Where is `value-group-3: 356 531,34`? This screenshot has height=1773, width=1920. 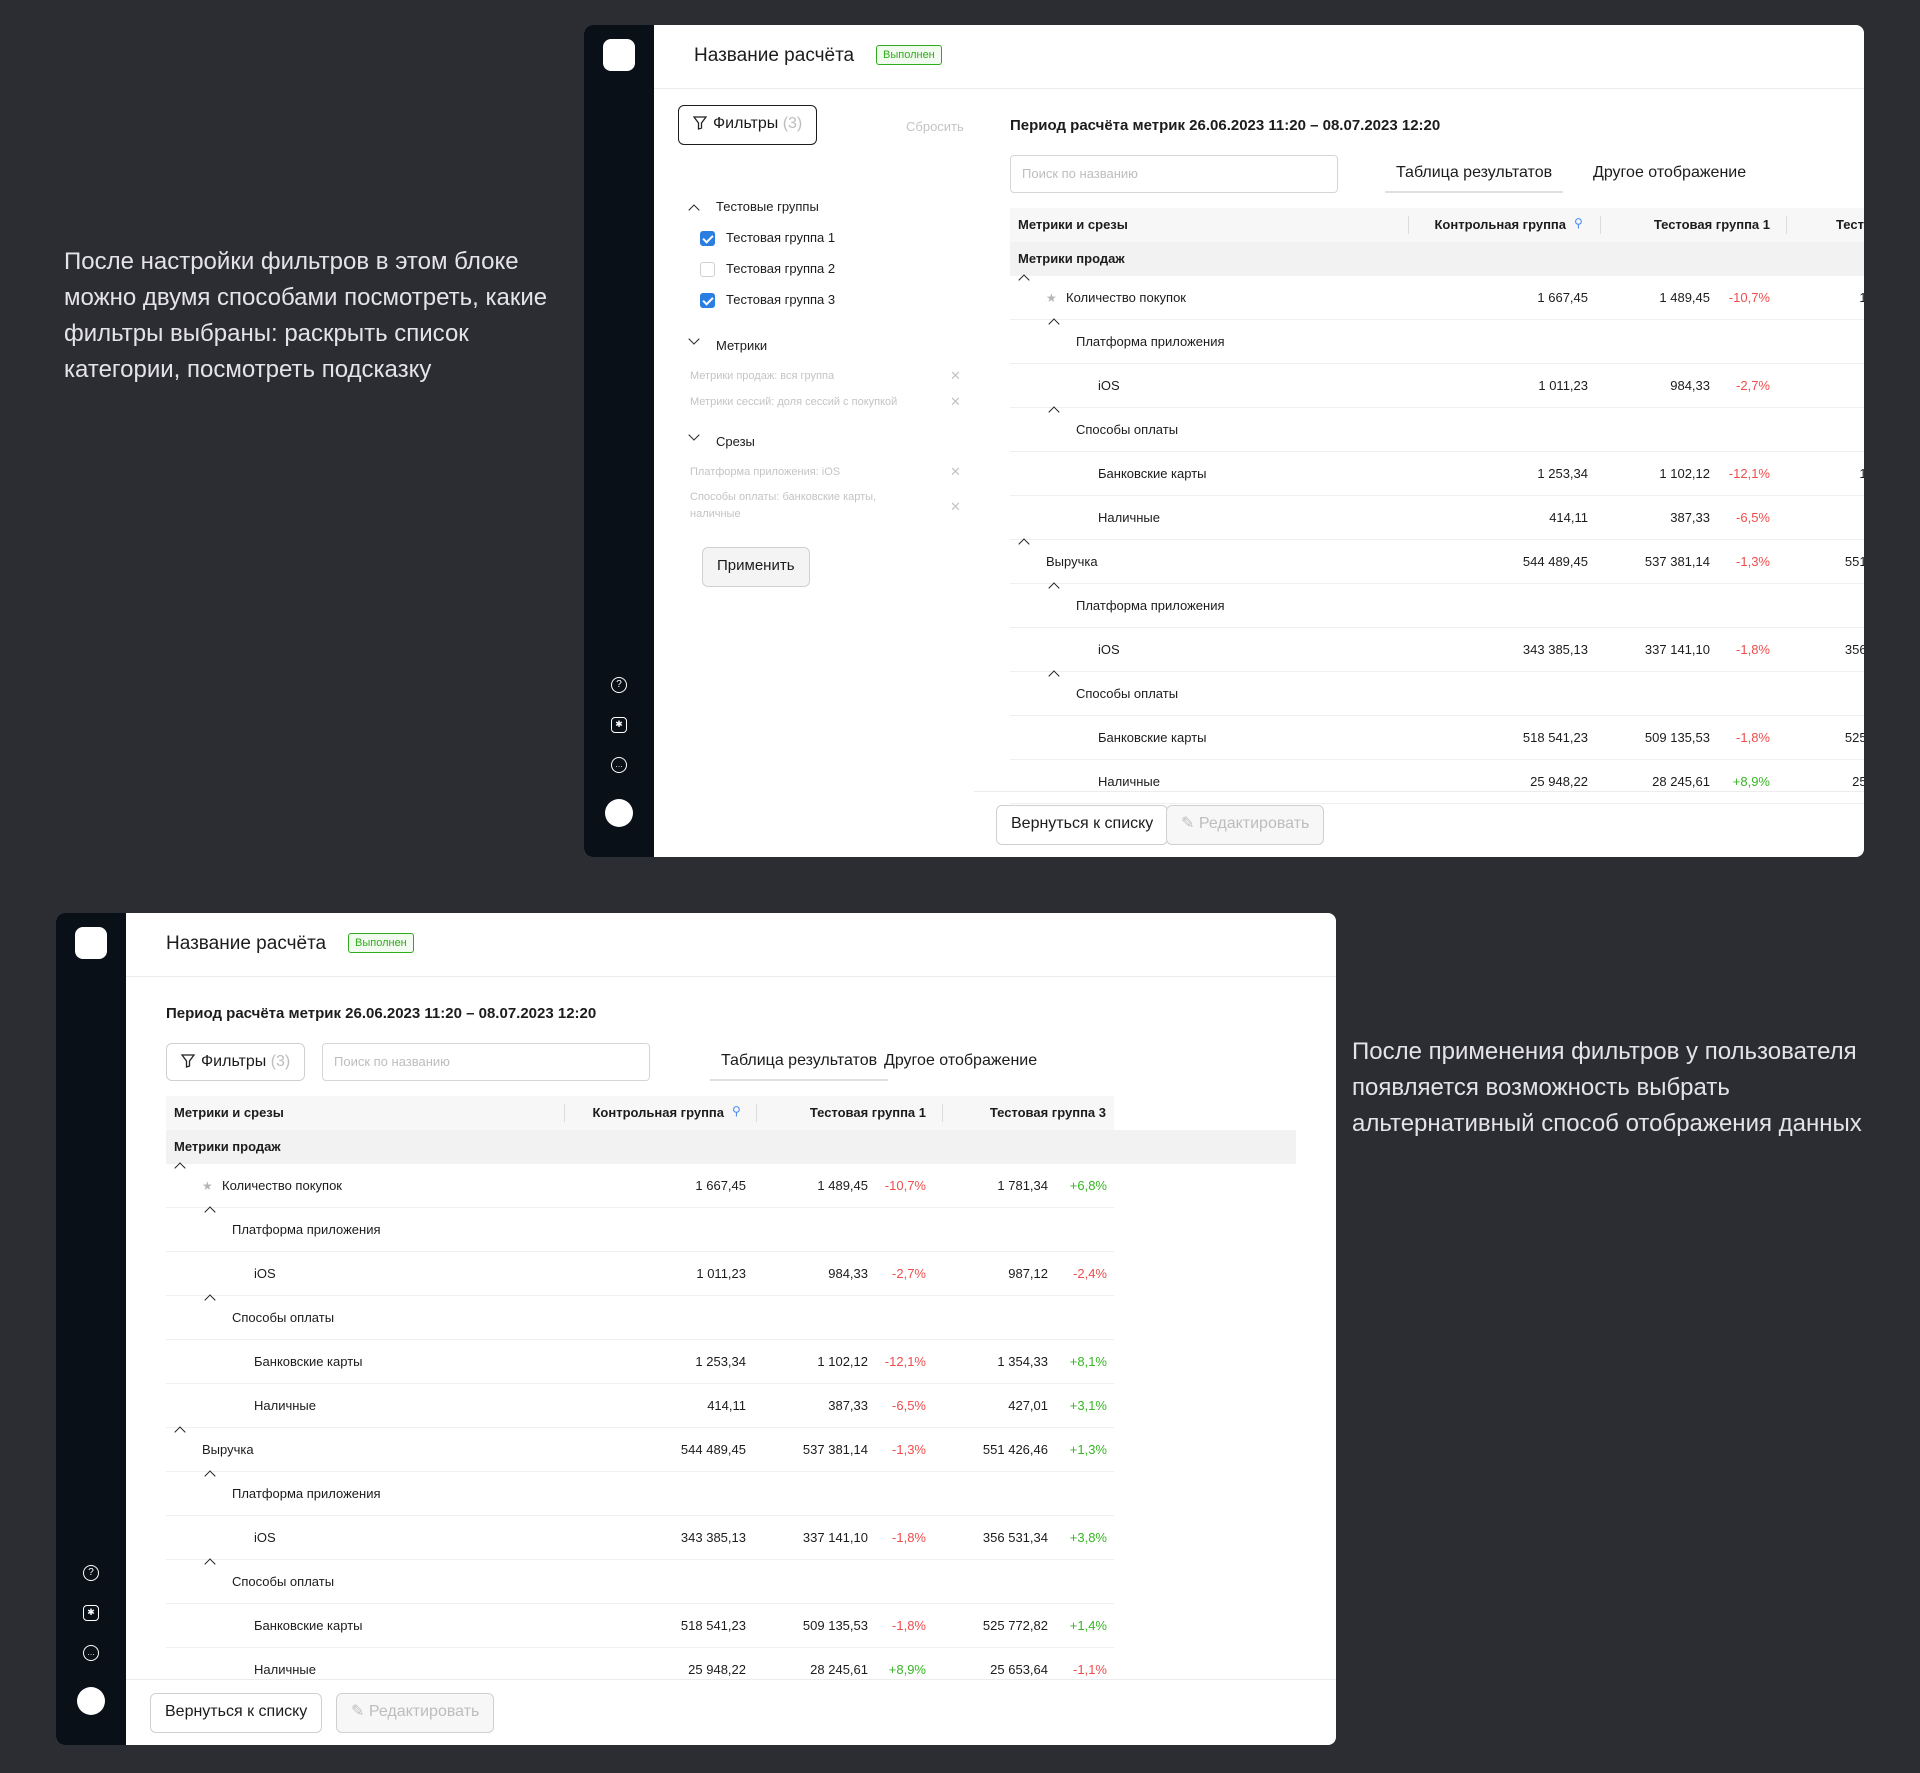
value-group-3: 356 531,34 is located at coordinates (1015, 1537).